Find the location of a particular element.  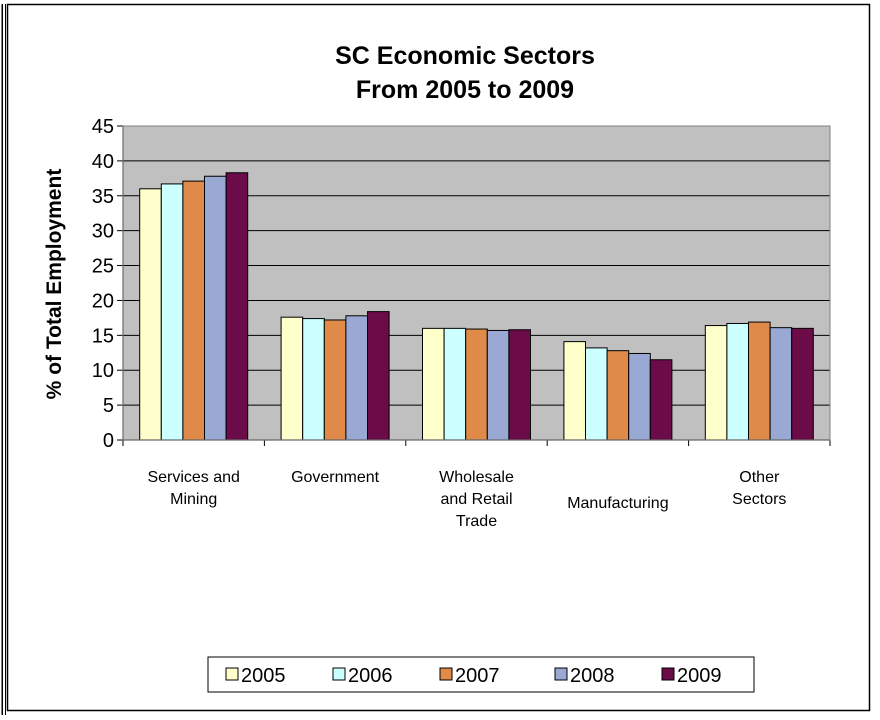

x-category-label-line: Manufacturing is located at coordinates (617, 503).